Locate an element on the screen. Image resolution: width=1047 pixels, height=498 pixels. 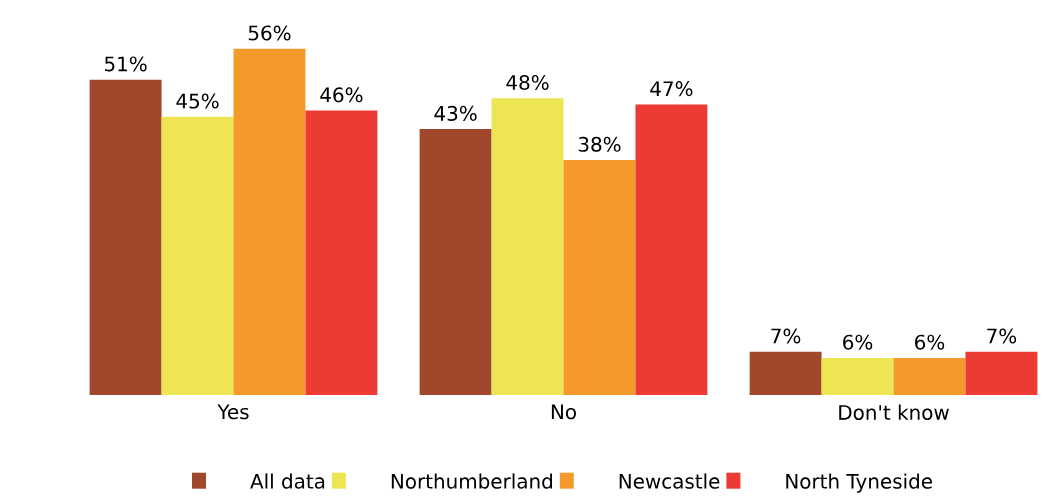
legend-label: North Tyneside is located at coordinates (859, 483).